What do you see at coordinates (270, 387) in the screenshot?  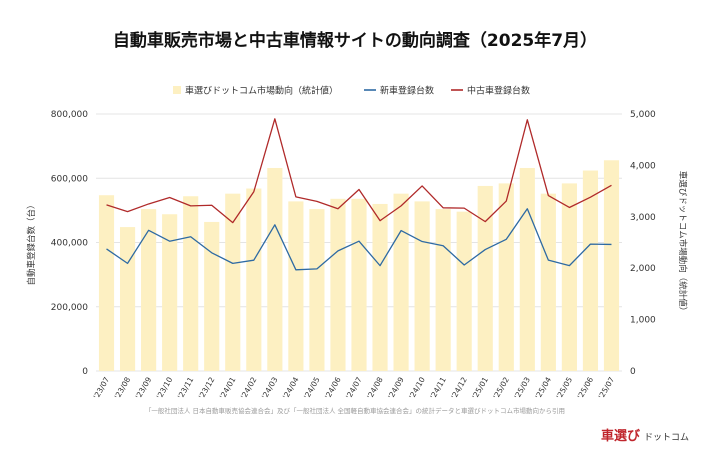 I see `x-tick-label: '24/03` at bounding box center [270, 387].